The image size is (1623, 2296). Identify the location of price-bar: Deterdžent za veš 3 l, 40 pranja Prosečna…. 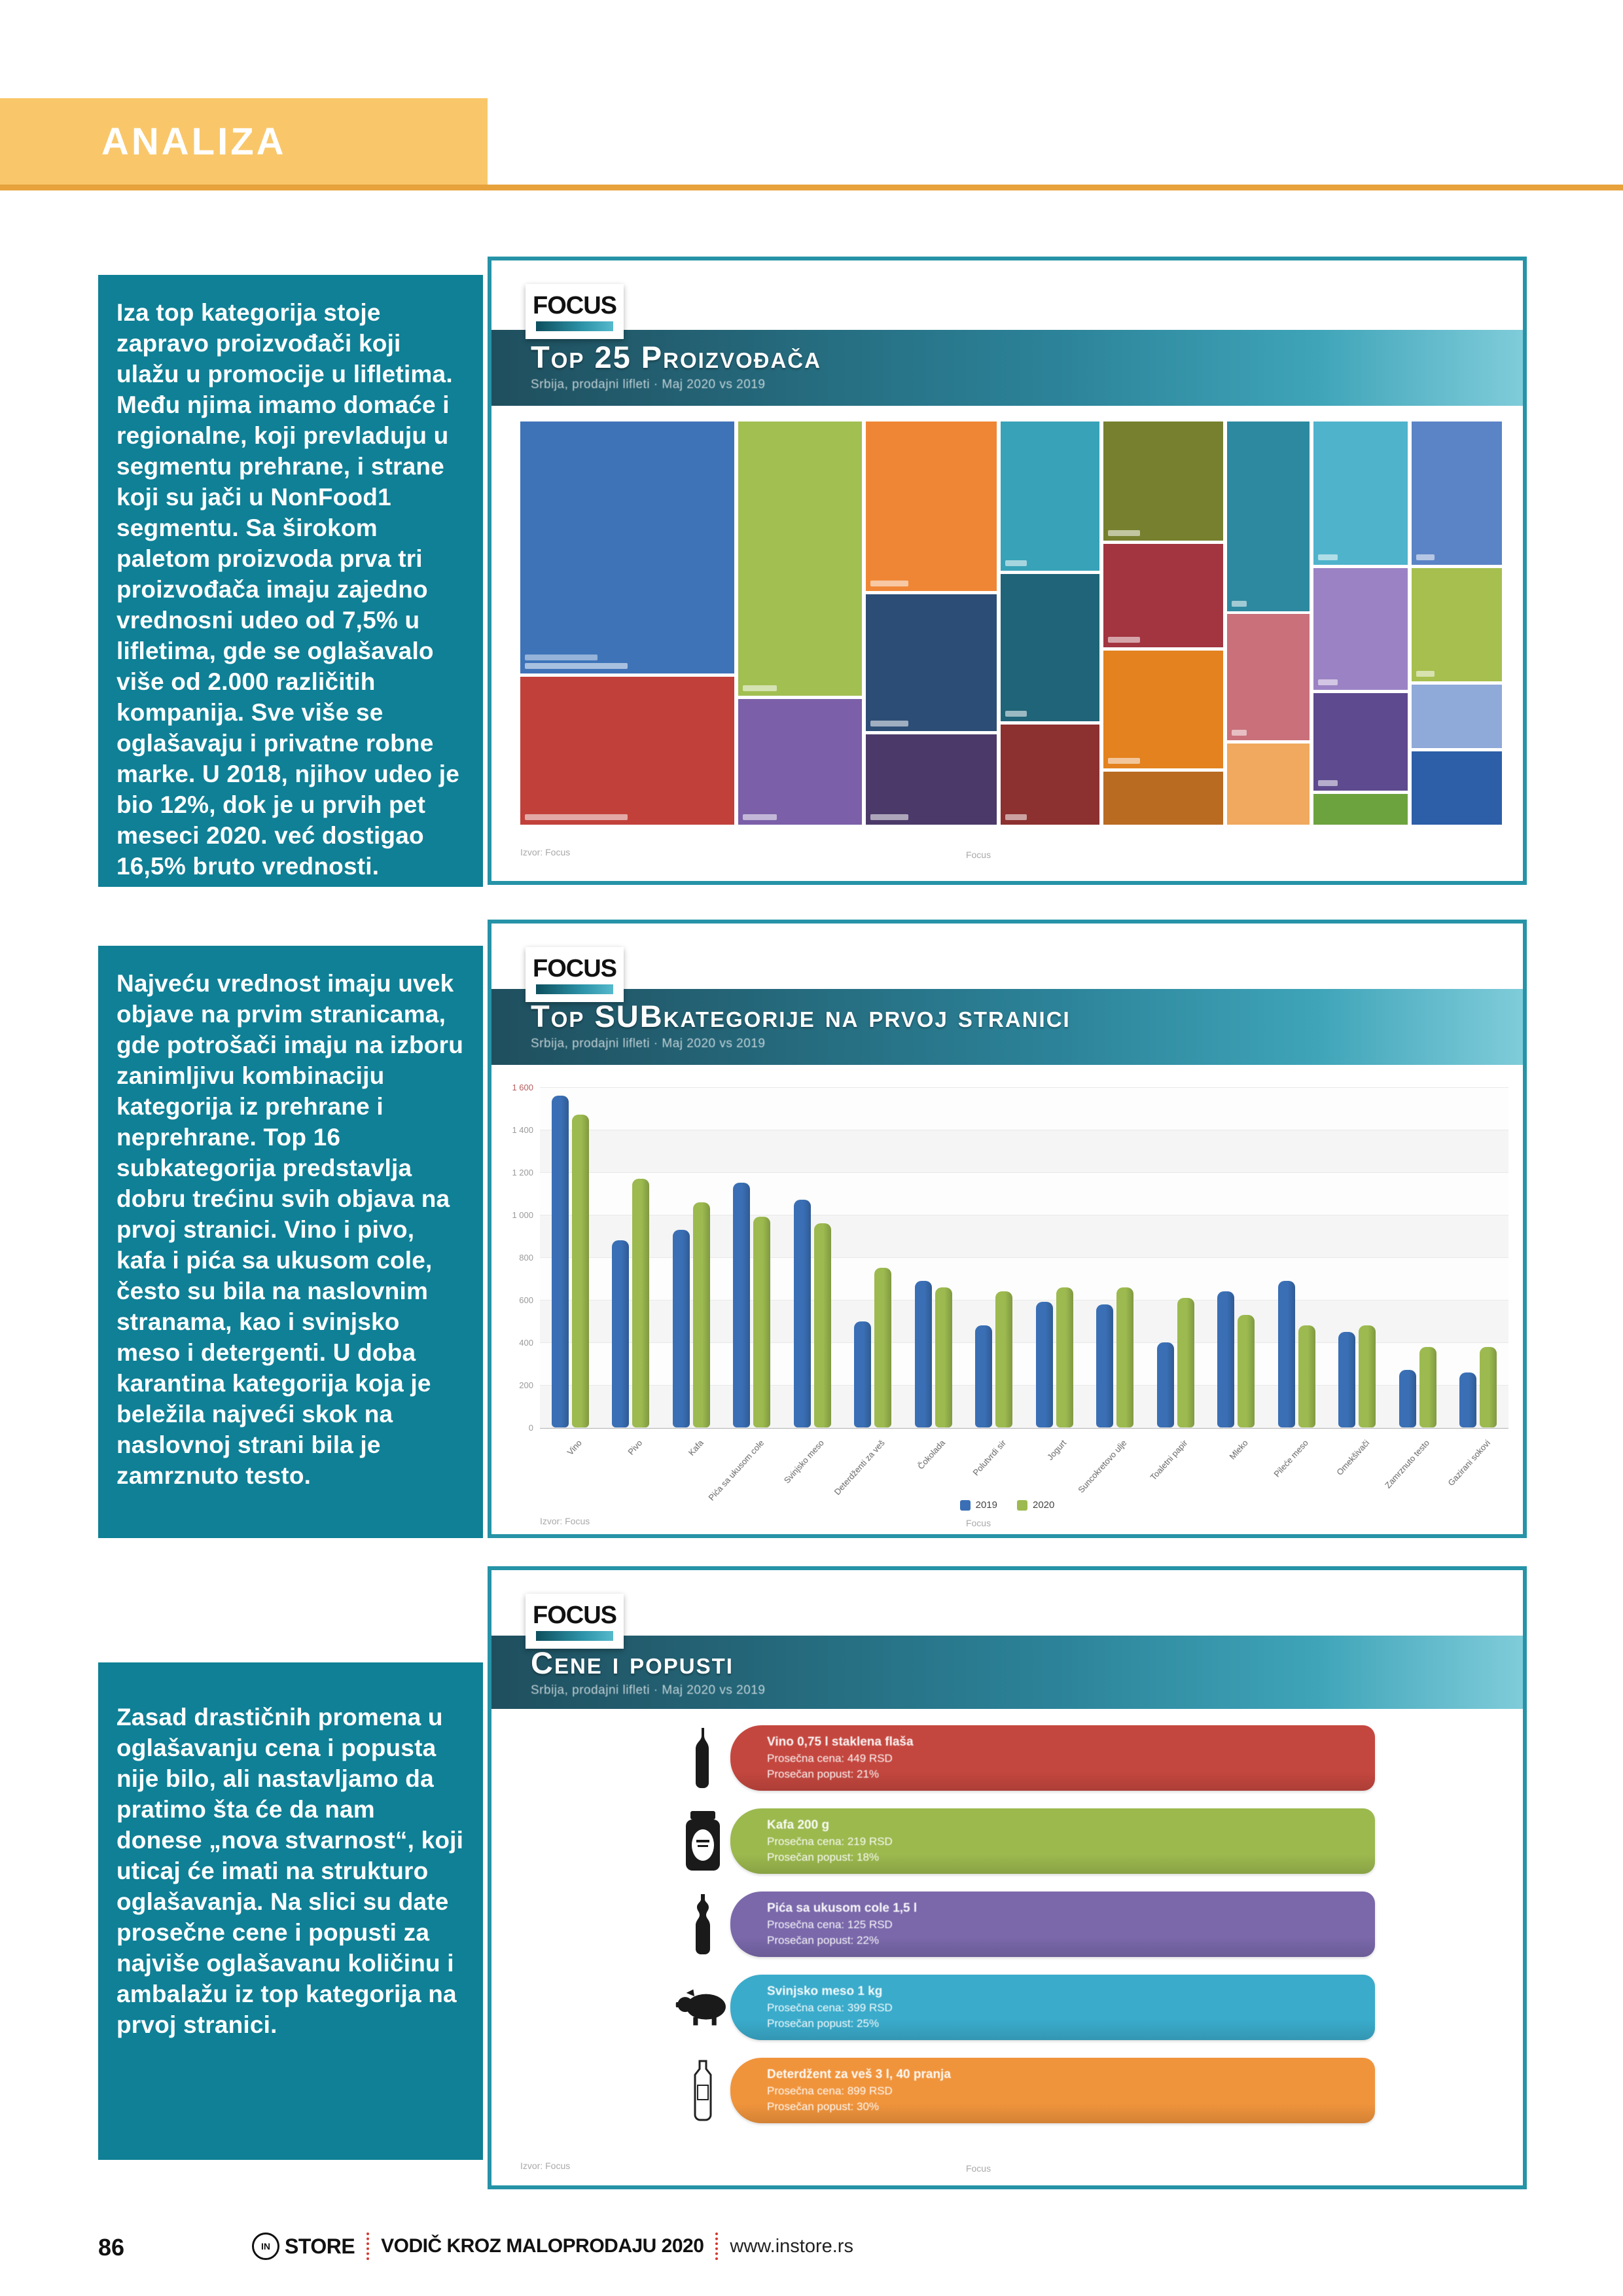
(1052, 2090).